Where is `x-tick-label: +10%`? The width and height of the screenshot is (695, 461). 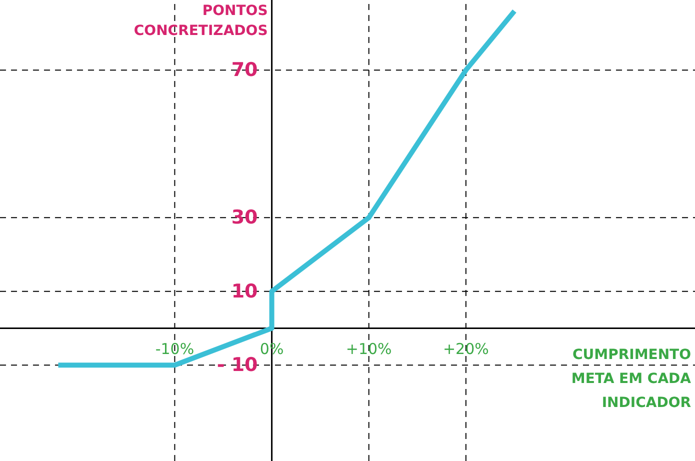 x-tick-label: +10% is located at coordinates (369, 349).